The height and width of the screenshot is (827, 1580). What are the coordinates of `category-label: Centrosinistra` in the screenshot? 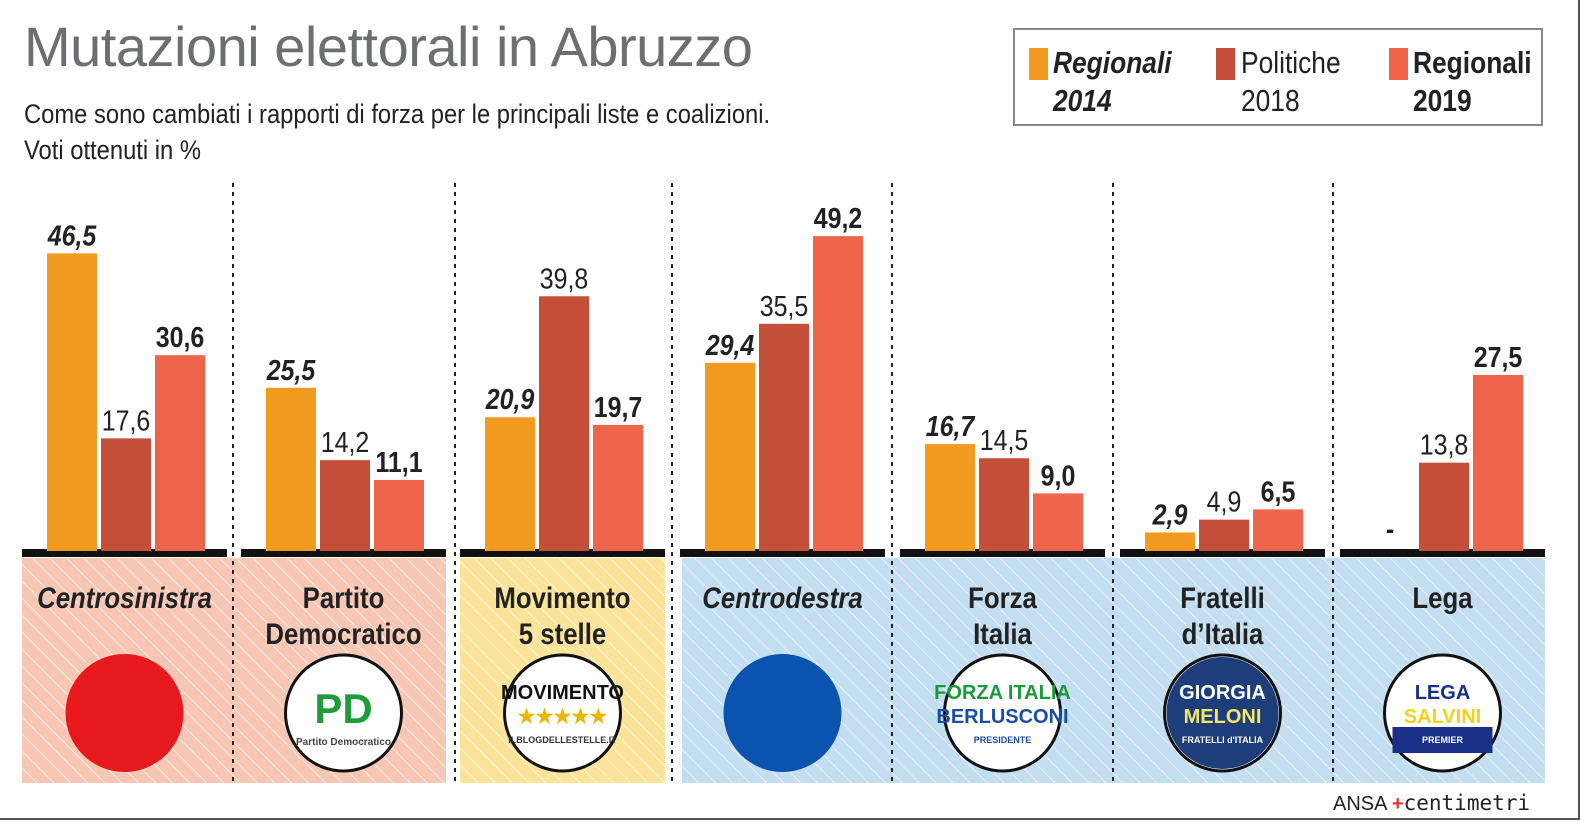 It's located at (124, 597).